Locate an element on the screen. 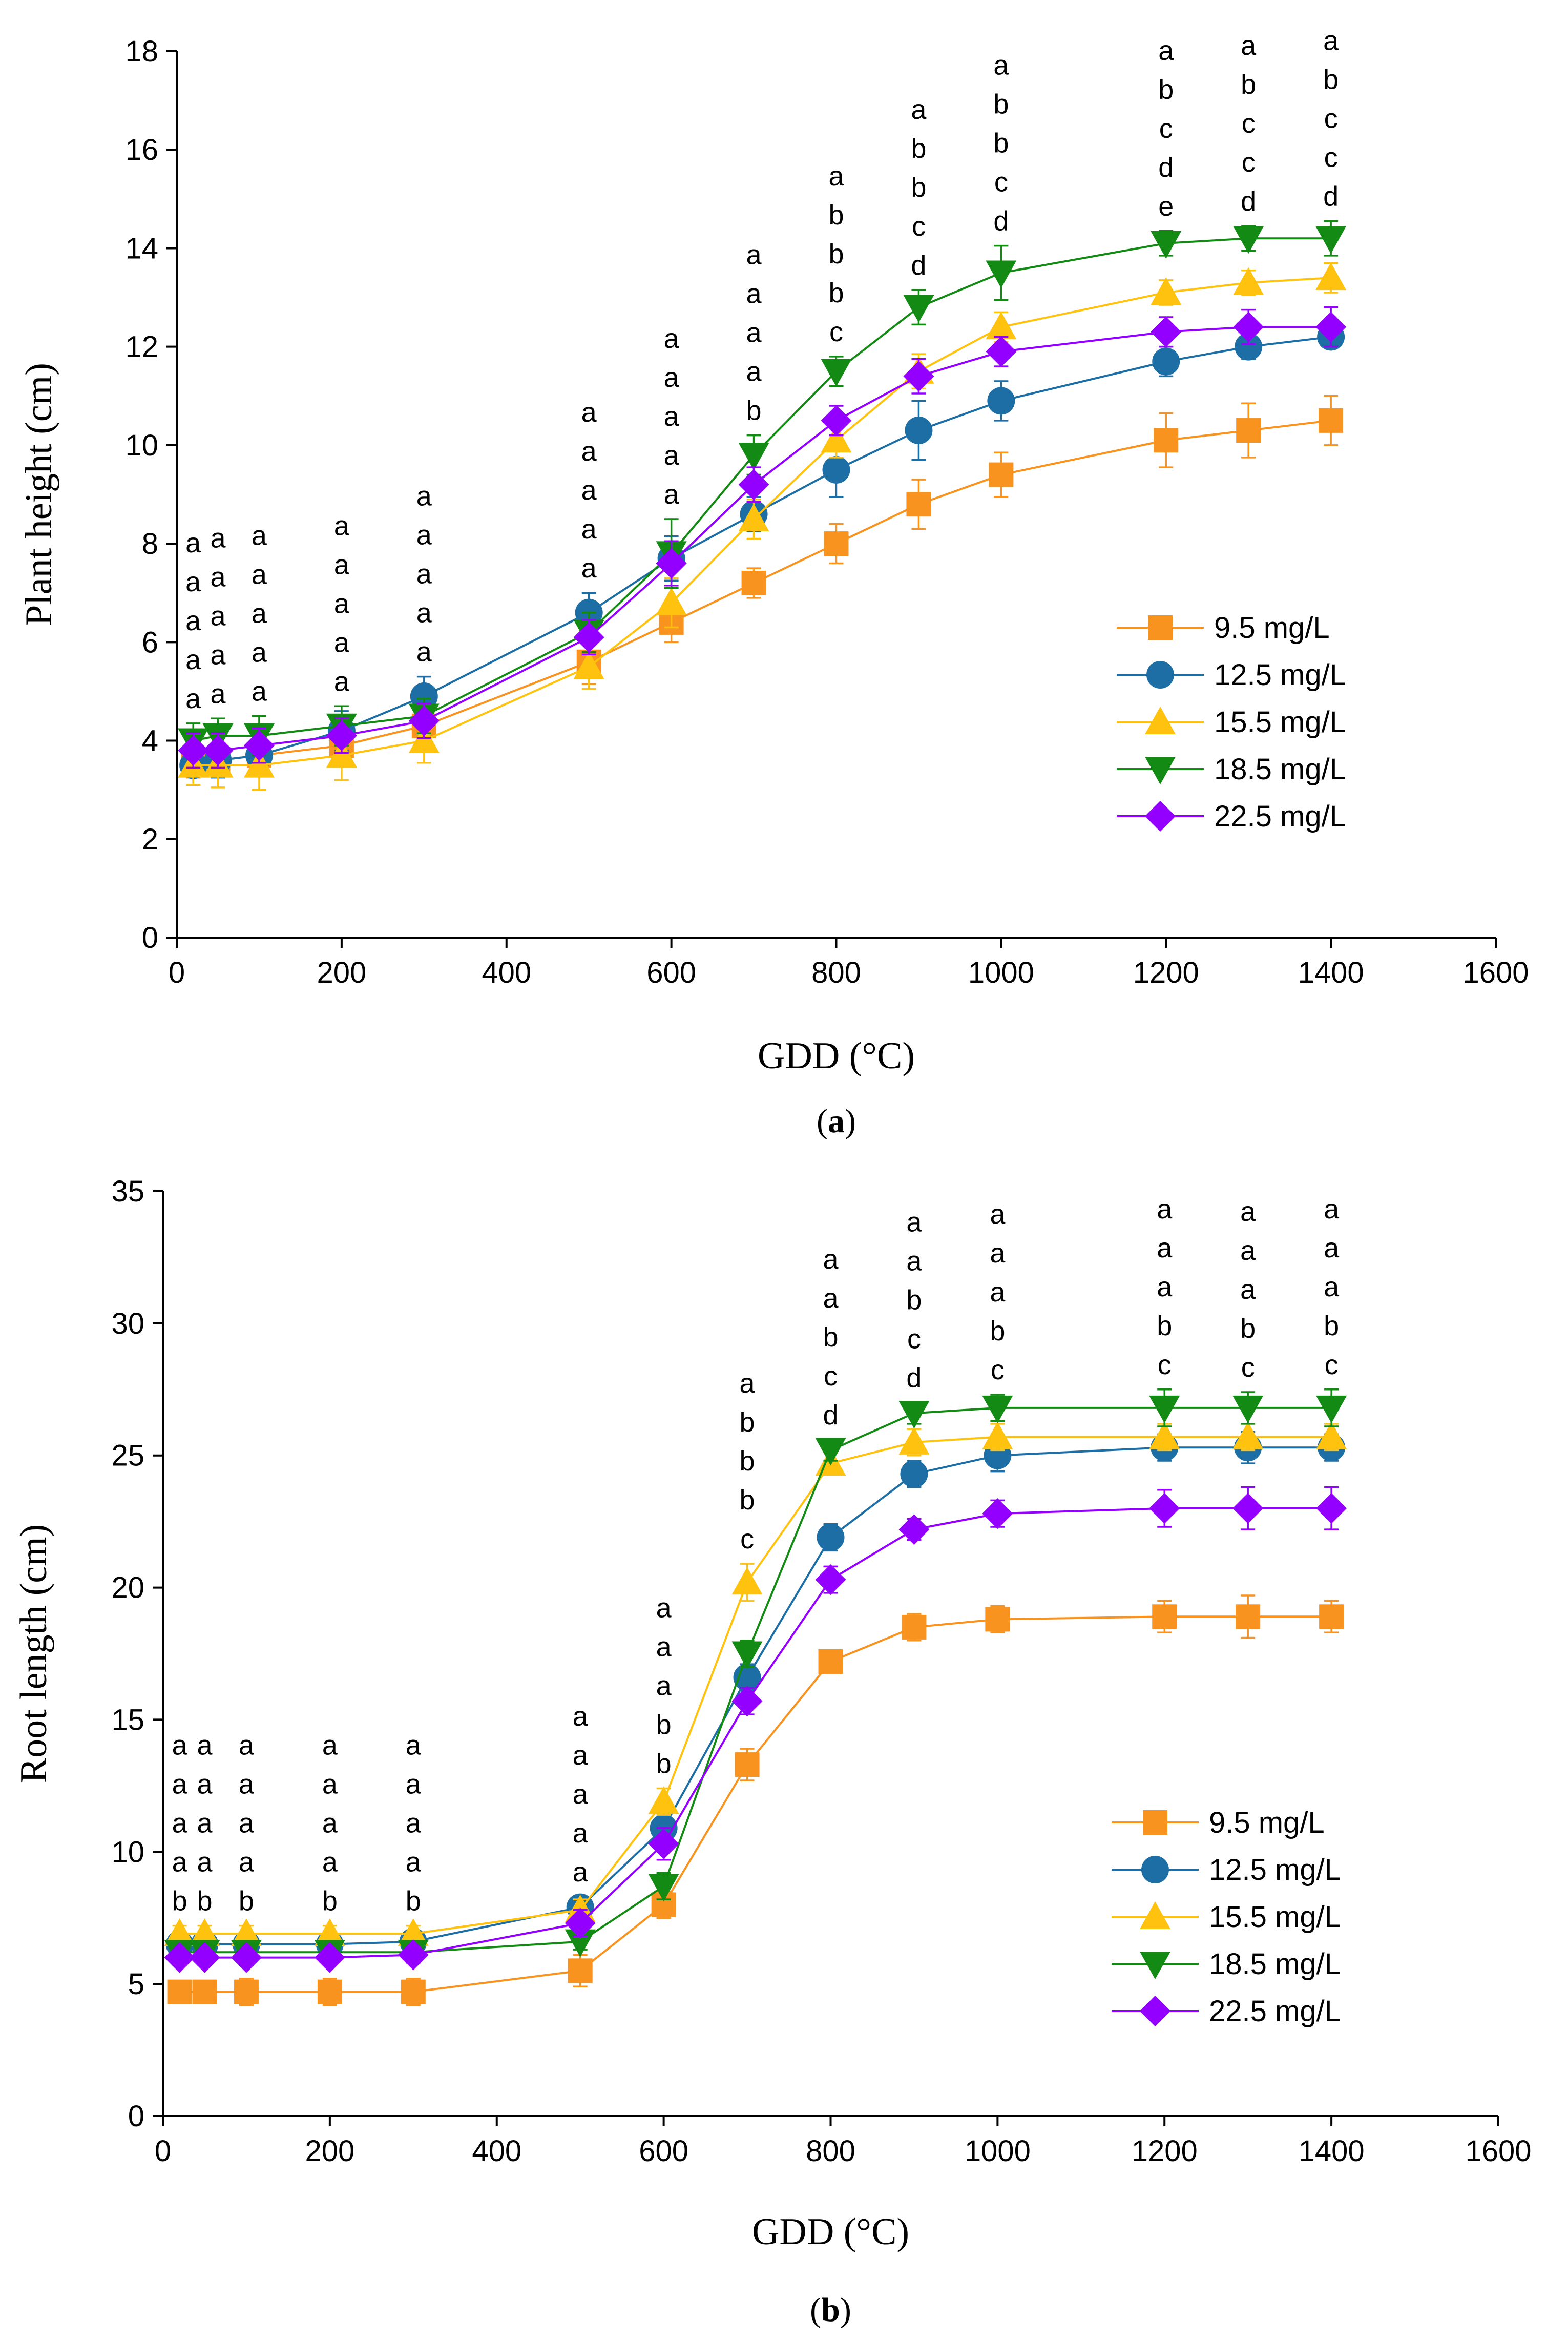 The image size is (1568, 2342). y-axis-title: Plant height (cm) is located at coordinates (39, 494).